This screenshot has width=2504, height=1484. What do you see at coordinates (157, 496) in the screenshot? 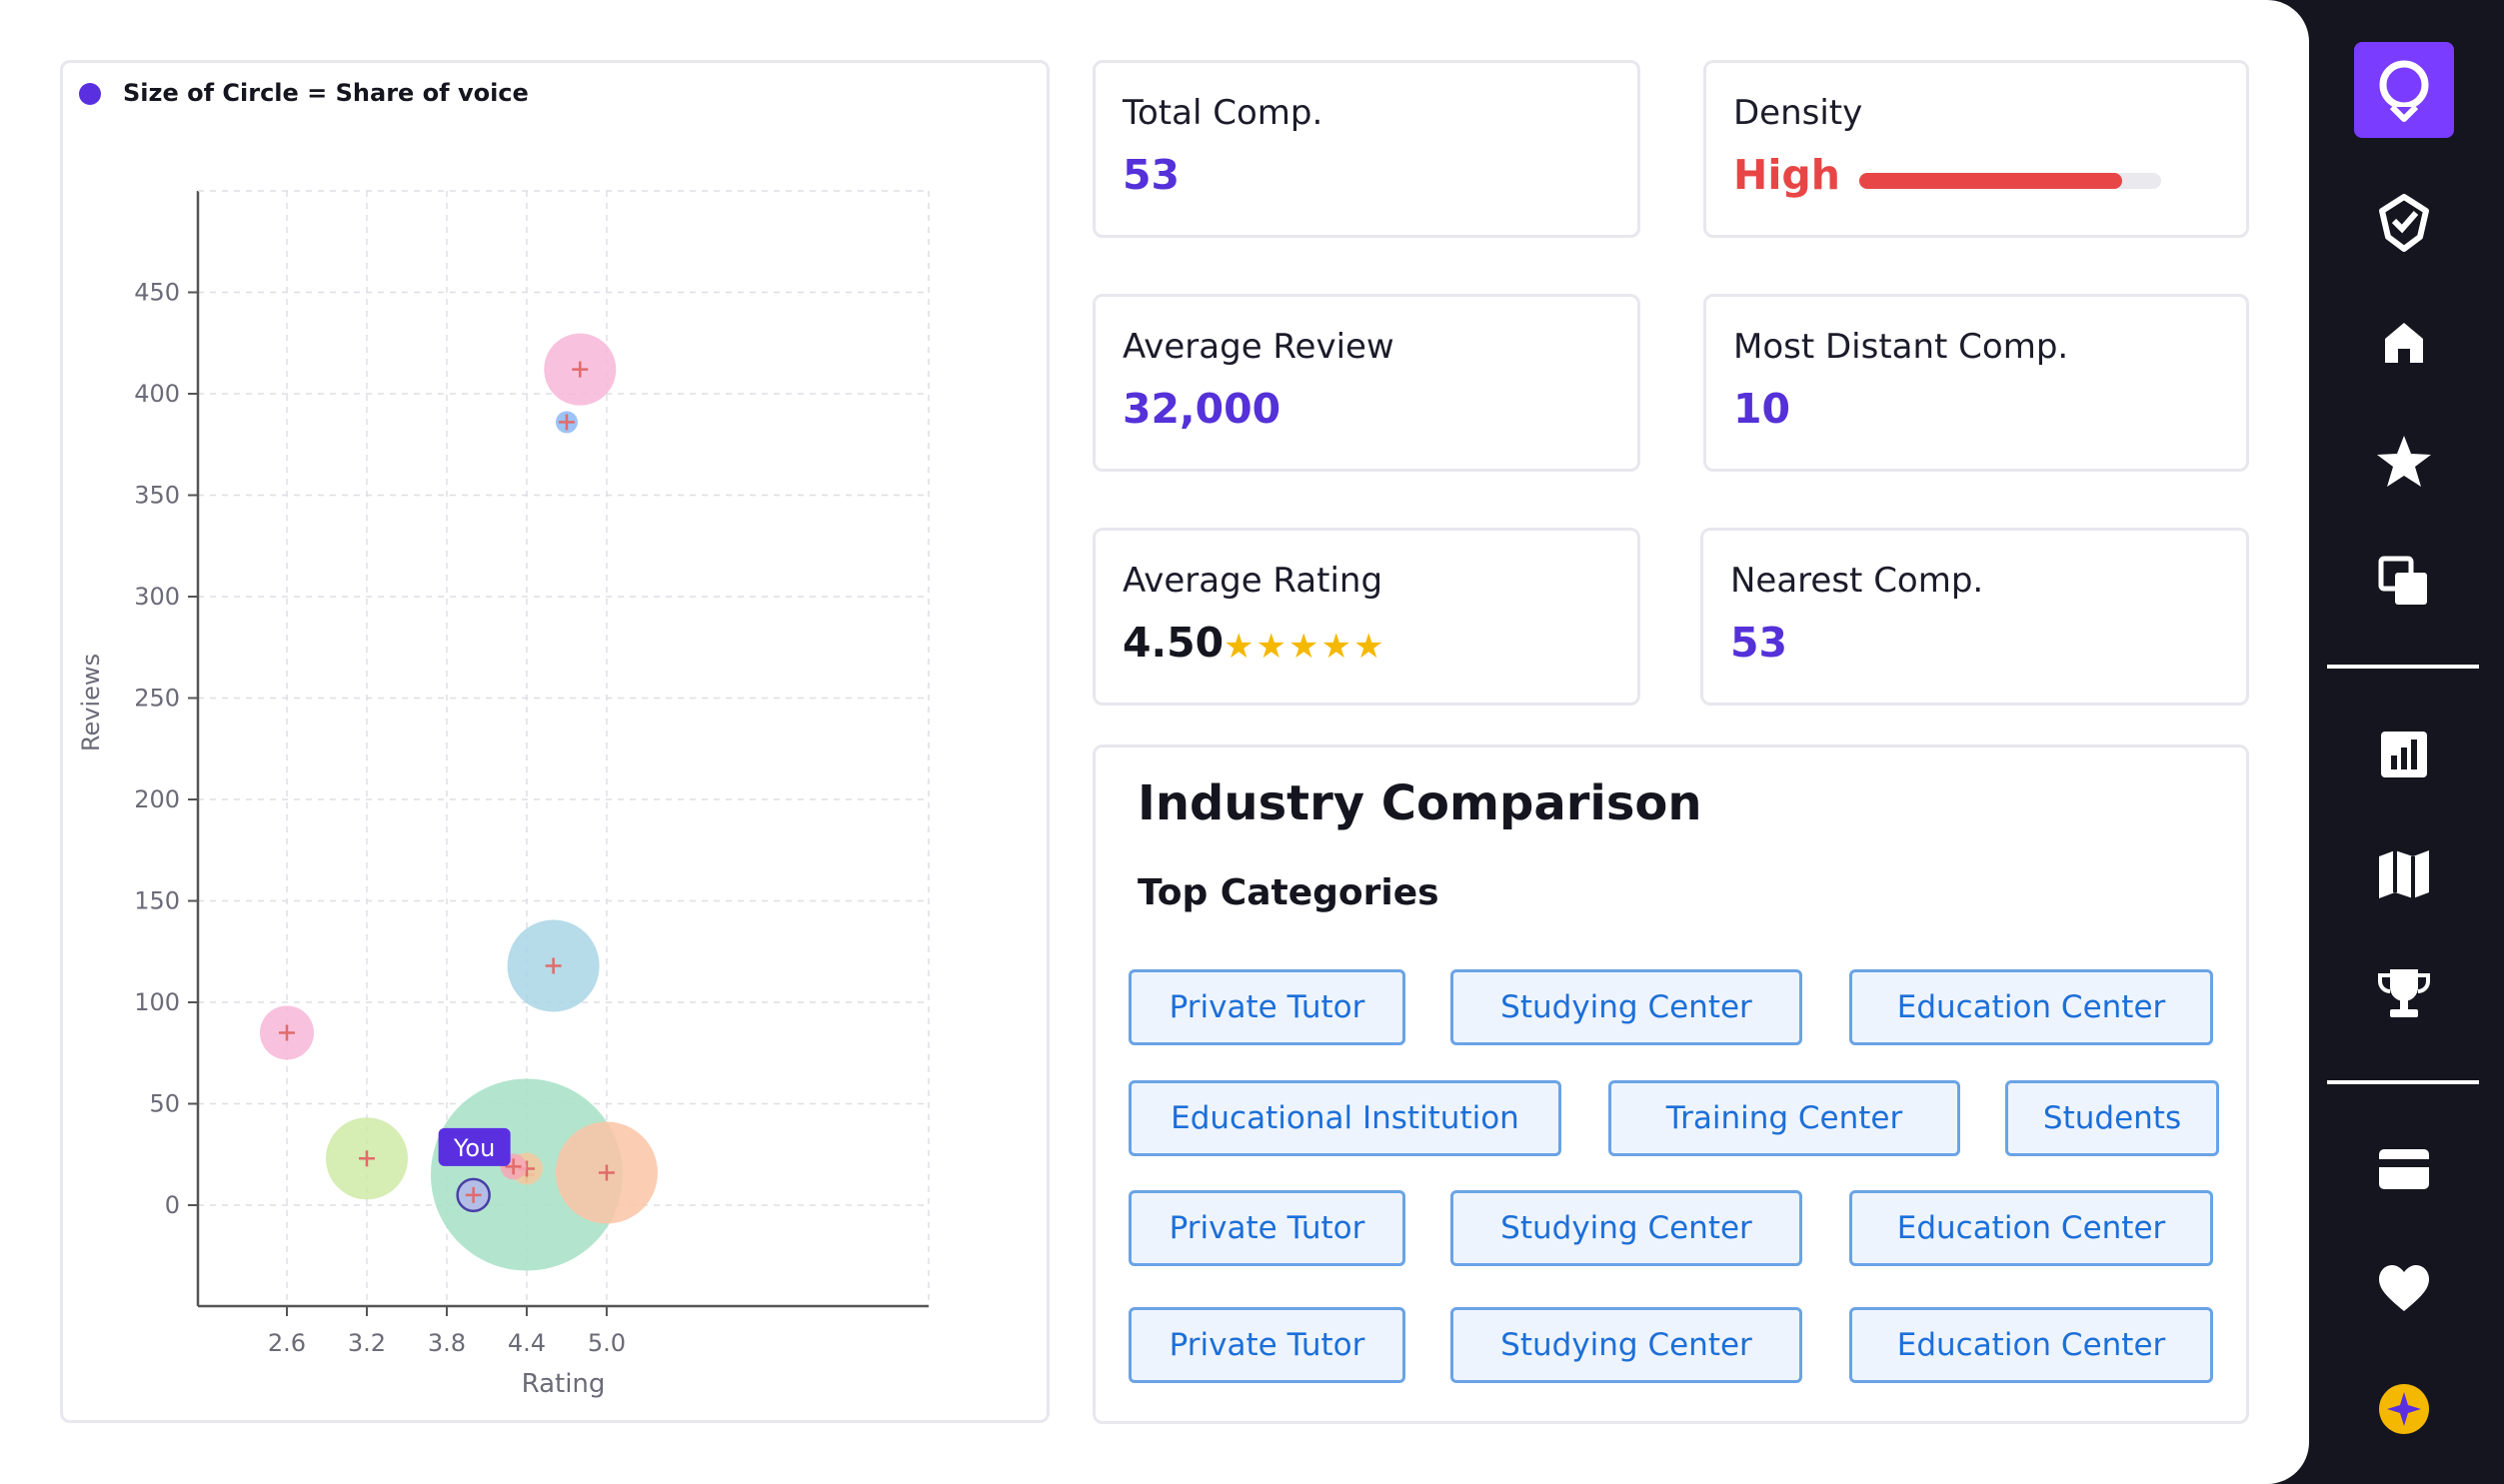
I see `y-tick-label: 350` at bounding box center [157, 496].